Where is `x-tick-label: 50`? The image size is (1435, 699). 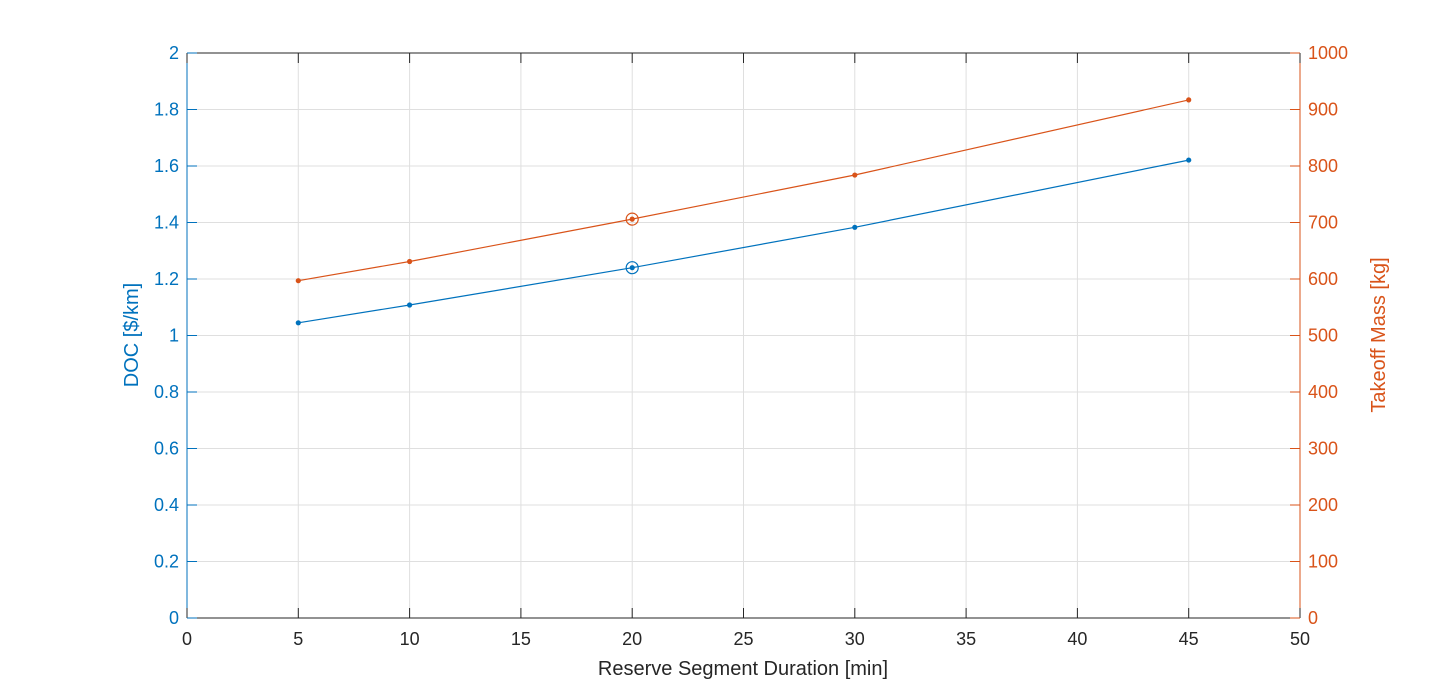
x-tick-label: 50 is located at coordinates (1300, 639).